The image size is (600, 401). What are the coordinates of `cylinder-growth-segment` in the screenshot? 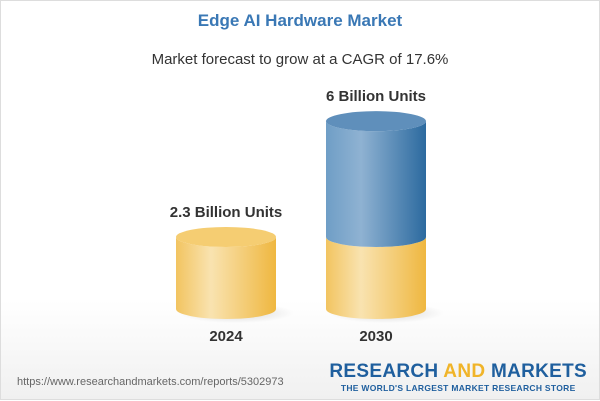 It's located at (376, 184).